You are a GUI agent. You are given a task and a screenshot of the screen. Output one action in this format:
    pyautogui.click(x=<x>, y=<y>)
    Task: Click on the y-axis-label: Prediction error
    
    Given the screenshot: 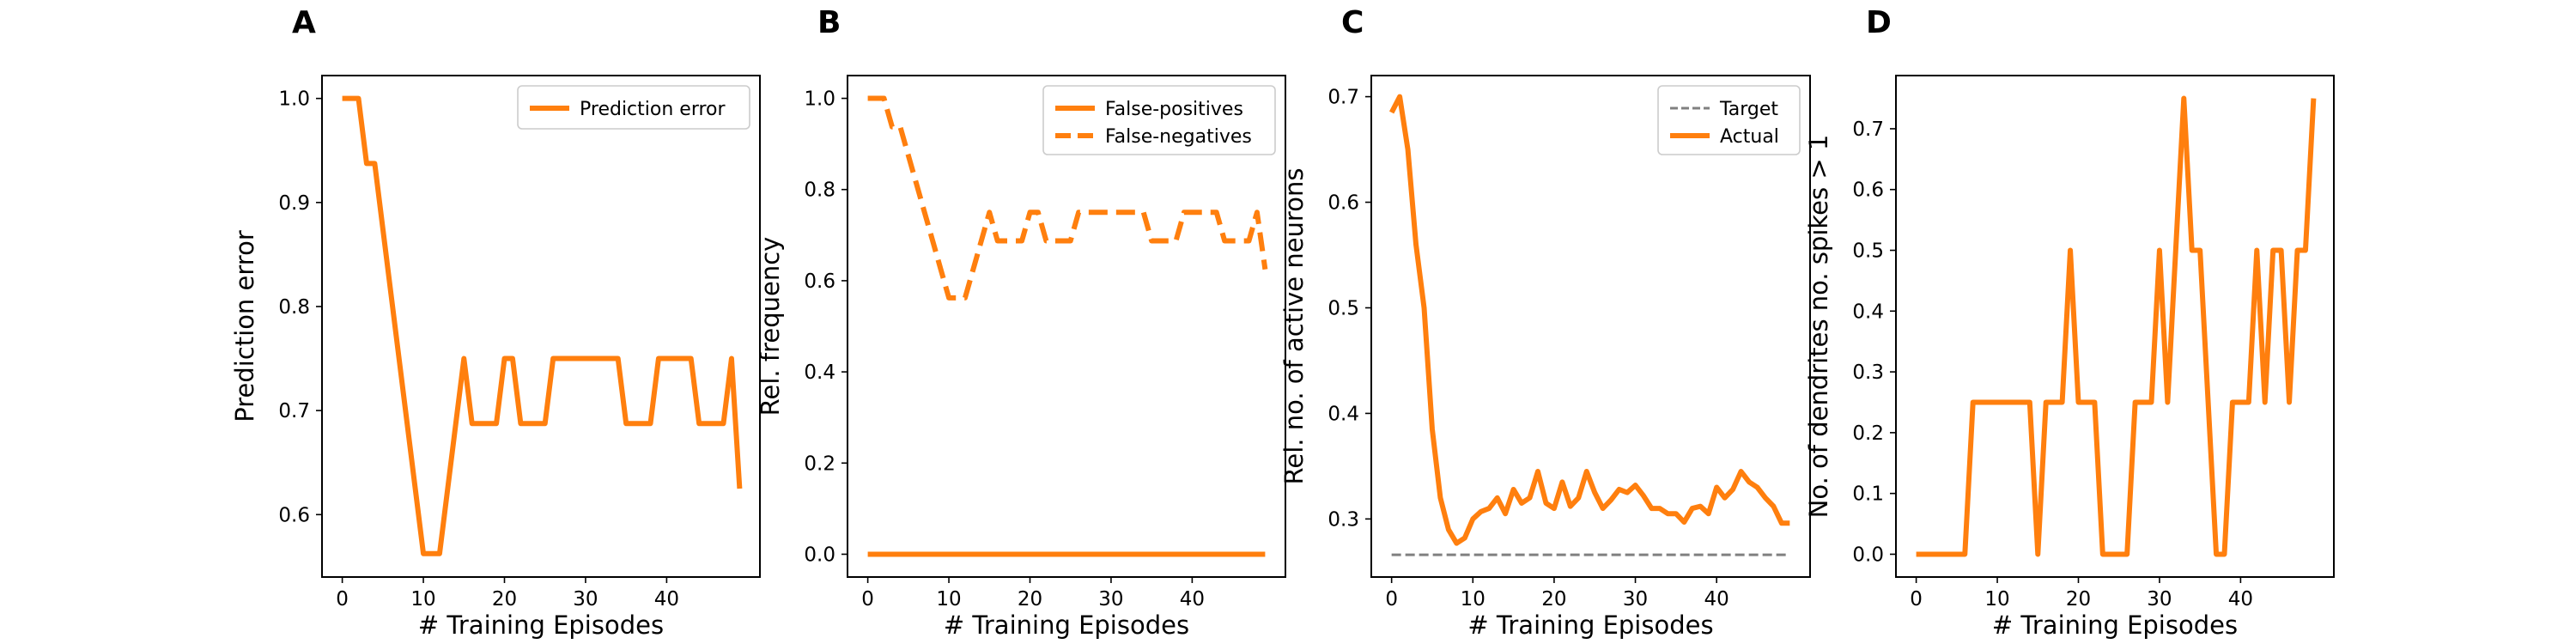 What is the action you would take?
    pyautogui.click(x=244, y=326)
    